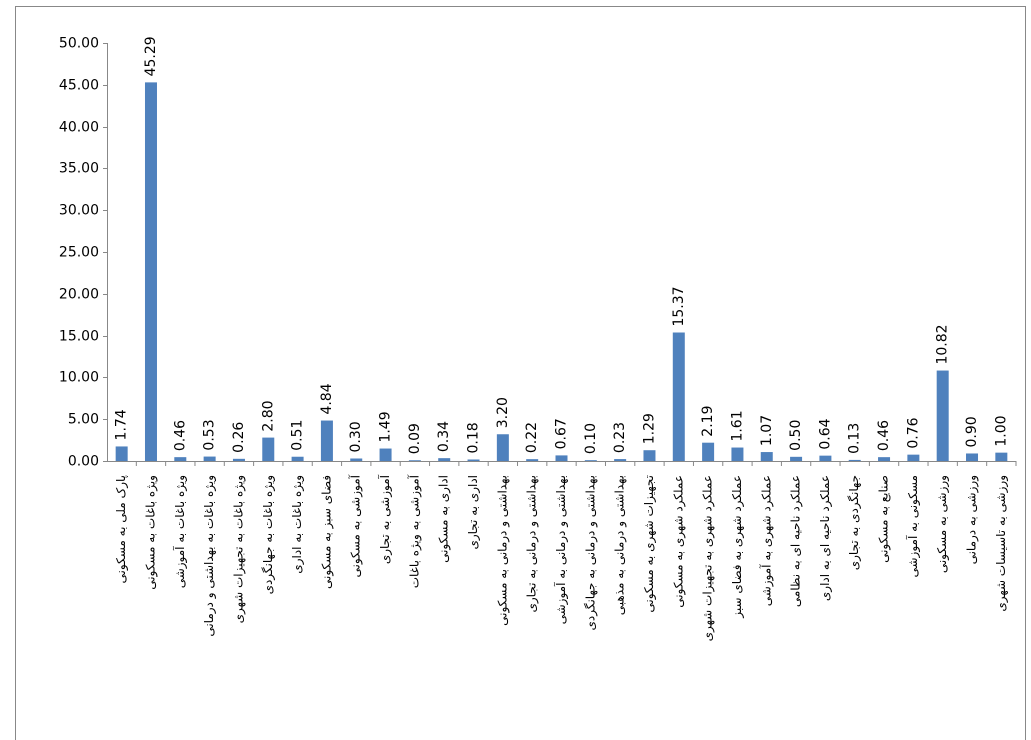 Image resolution: width=1031 pixels, height=740 pixels. Describe the element at coordinates (796, 435) in the screenshot. I see `value-label: 0.50` at that location.